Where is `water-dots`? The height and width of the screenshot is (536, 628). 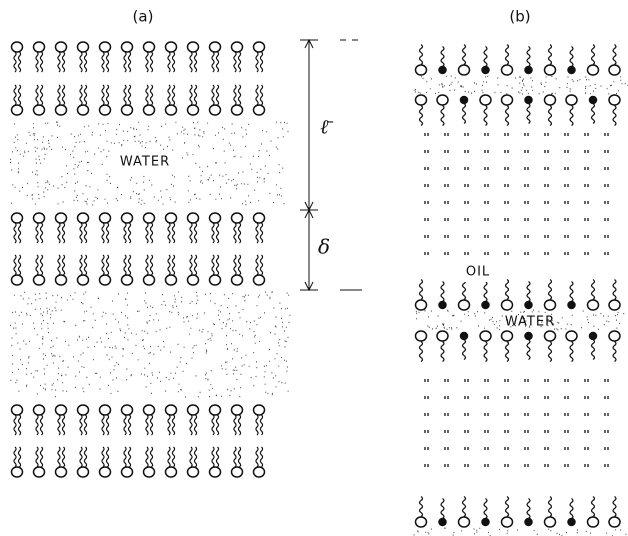
water-dots is located at coordinates (520, 320).